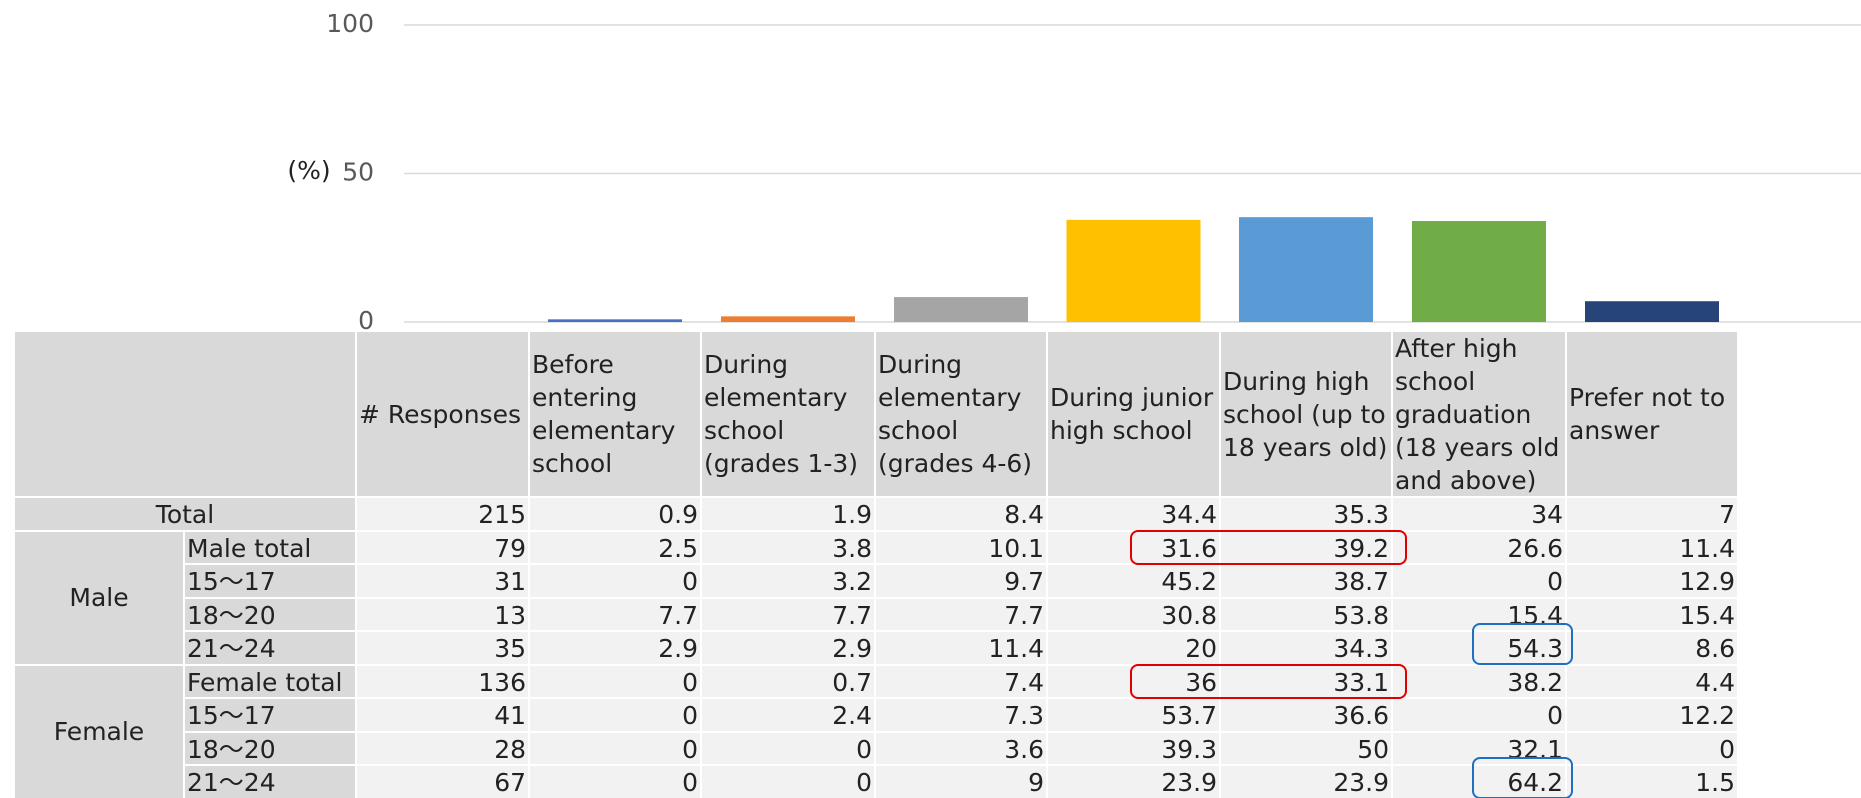  Describe the element at coordinates (350, 23) in the screenshot. I see `y-tick-label: 100` at that location.